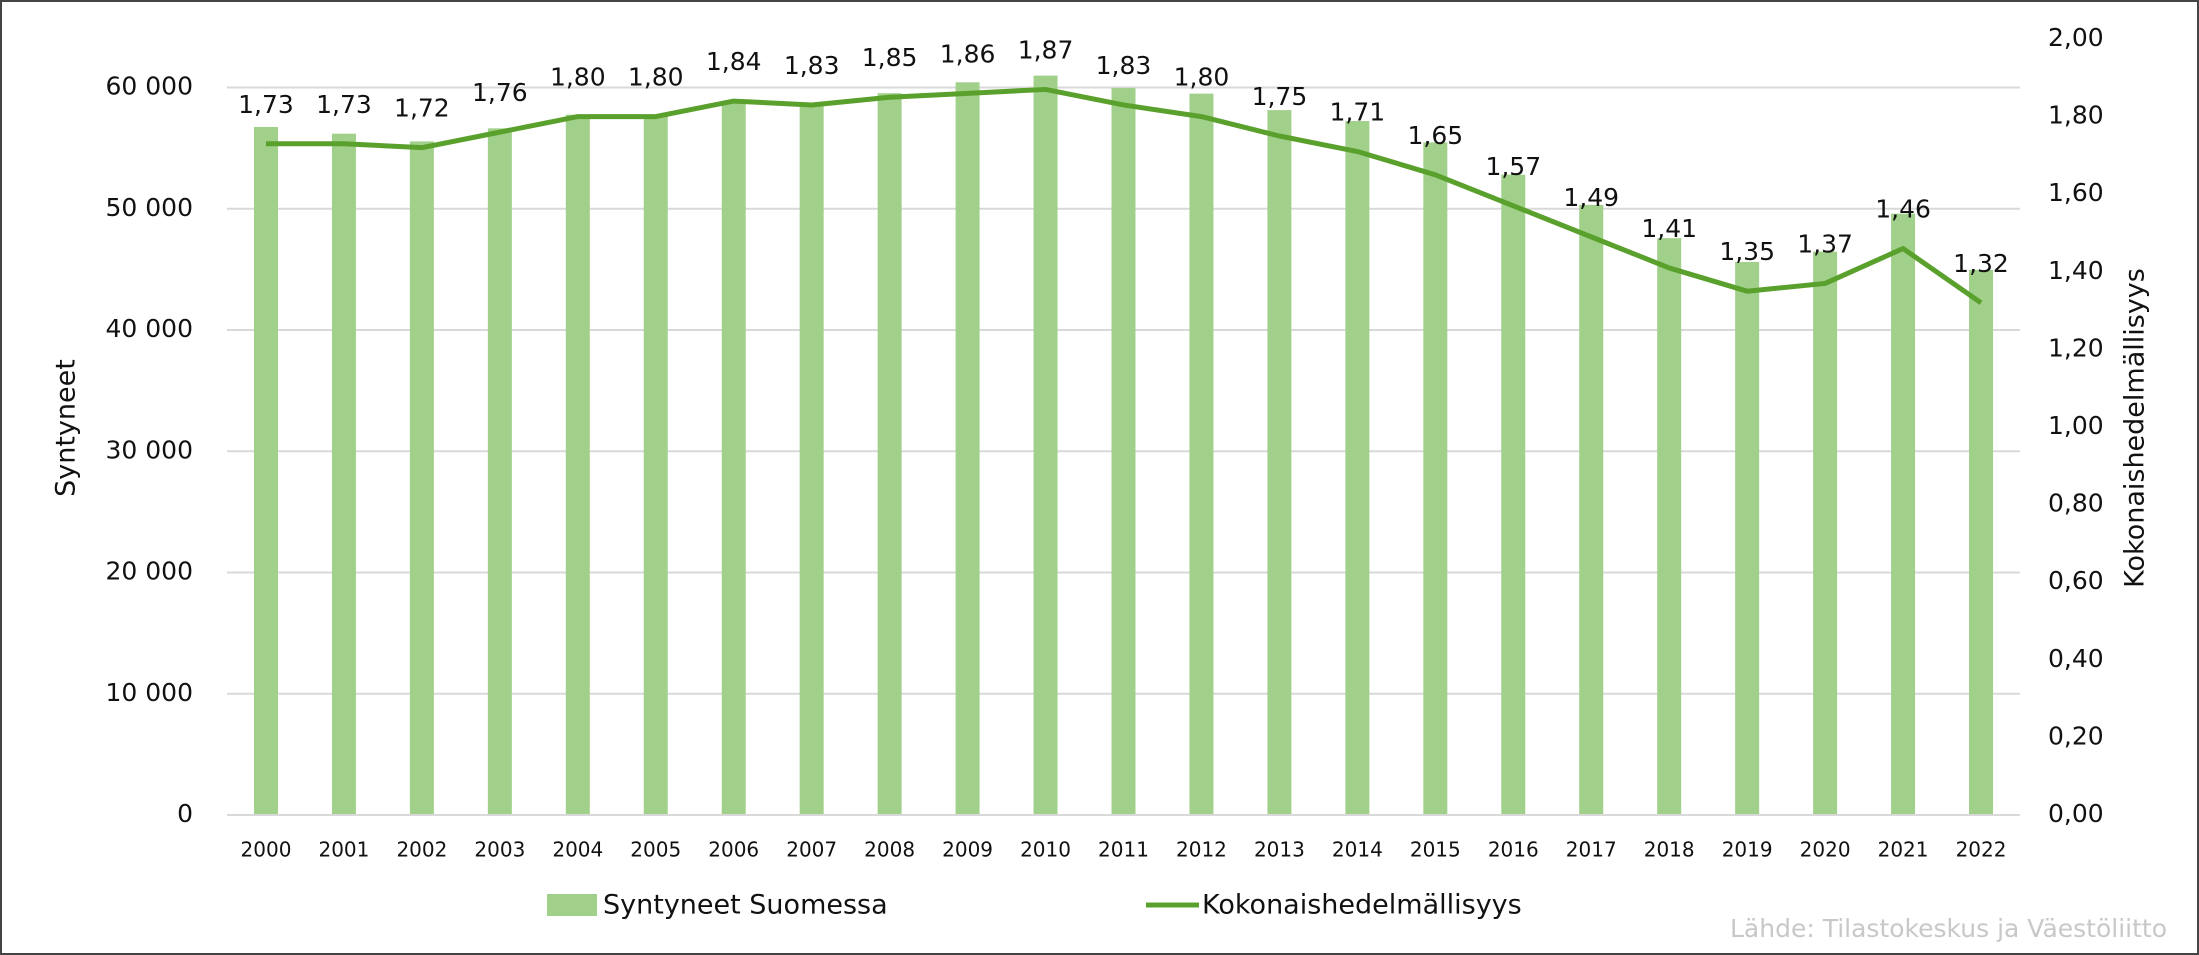  Describe the element at coordinates (1669, 228) in the screenshot. I see `data-label: 1,41` at that location.